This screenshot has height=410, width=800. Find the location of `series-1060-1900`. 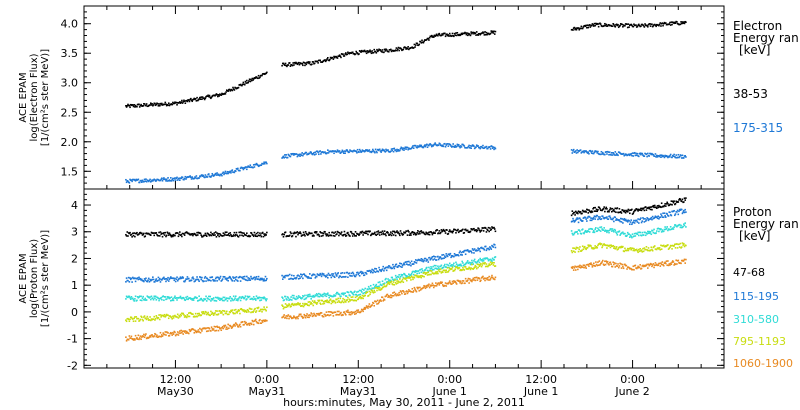

series-1060-1900 is located at coordinates (406, 300).